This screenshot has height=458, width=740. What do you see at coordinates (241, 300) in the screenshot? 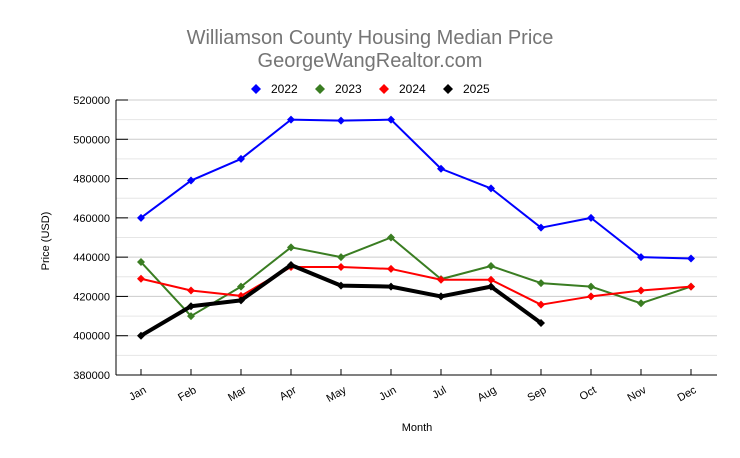
I see `data-point-2025-Mar` at bounding box center [241, 300].